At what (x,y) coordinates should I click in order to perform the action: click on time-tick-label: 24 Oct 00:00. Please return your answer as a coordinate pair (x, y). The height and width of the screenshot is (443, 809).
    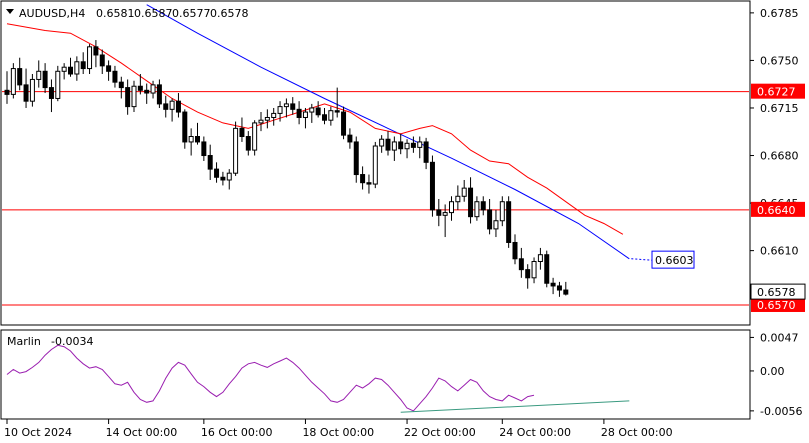
    Looking at the image, I should click on (535, 432).